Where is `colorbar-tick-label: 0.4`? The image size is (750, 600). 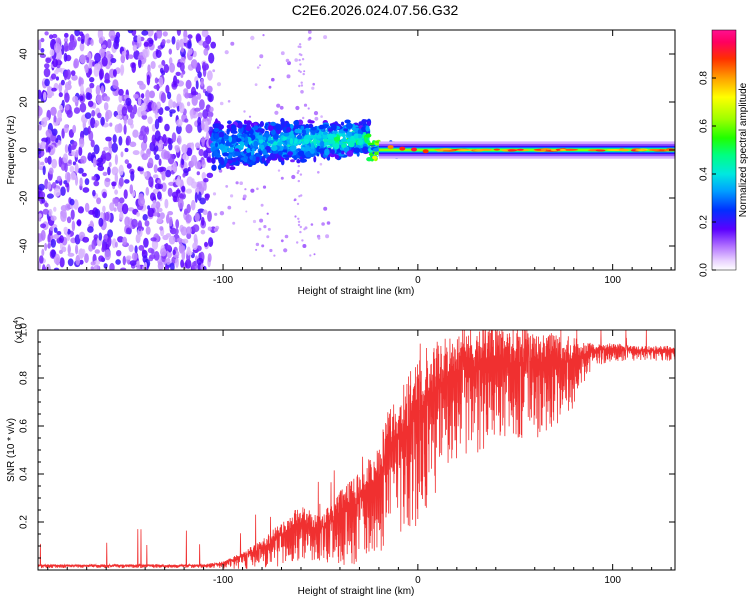 colorbar-tick-label: 0.4 is located at coordinates (704, 174).